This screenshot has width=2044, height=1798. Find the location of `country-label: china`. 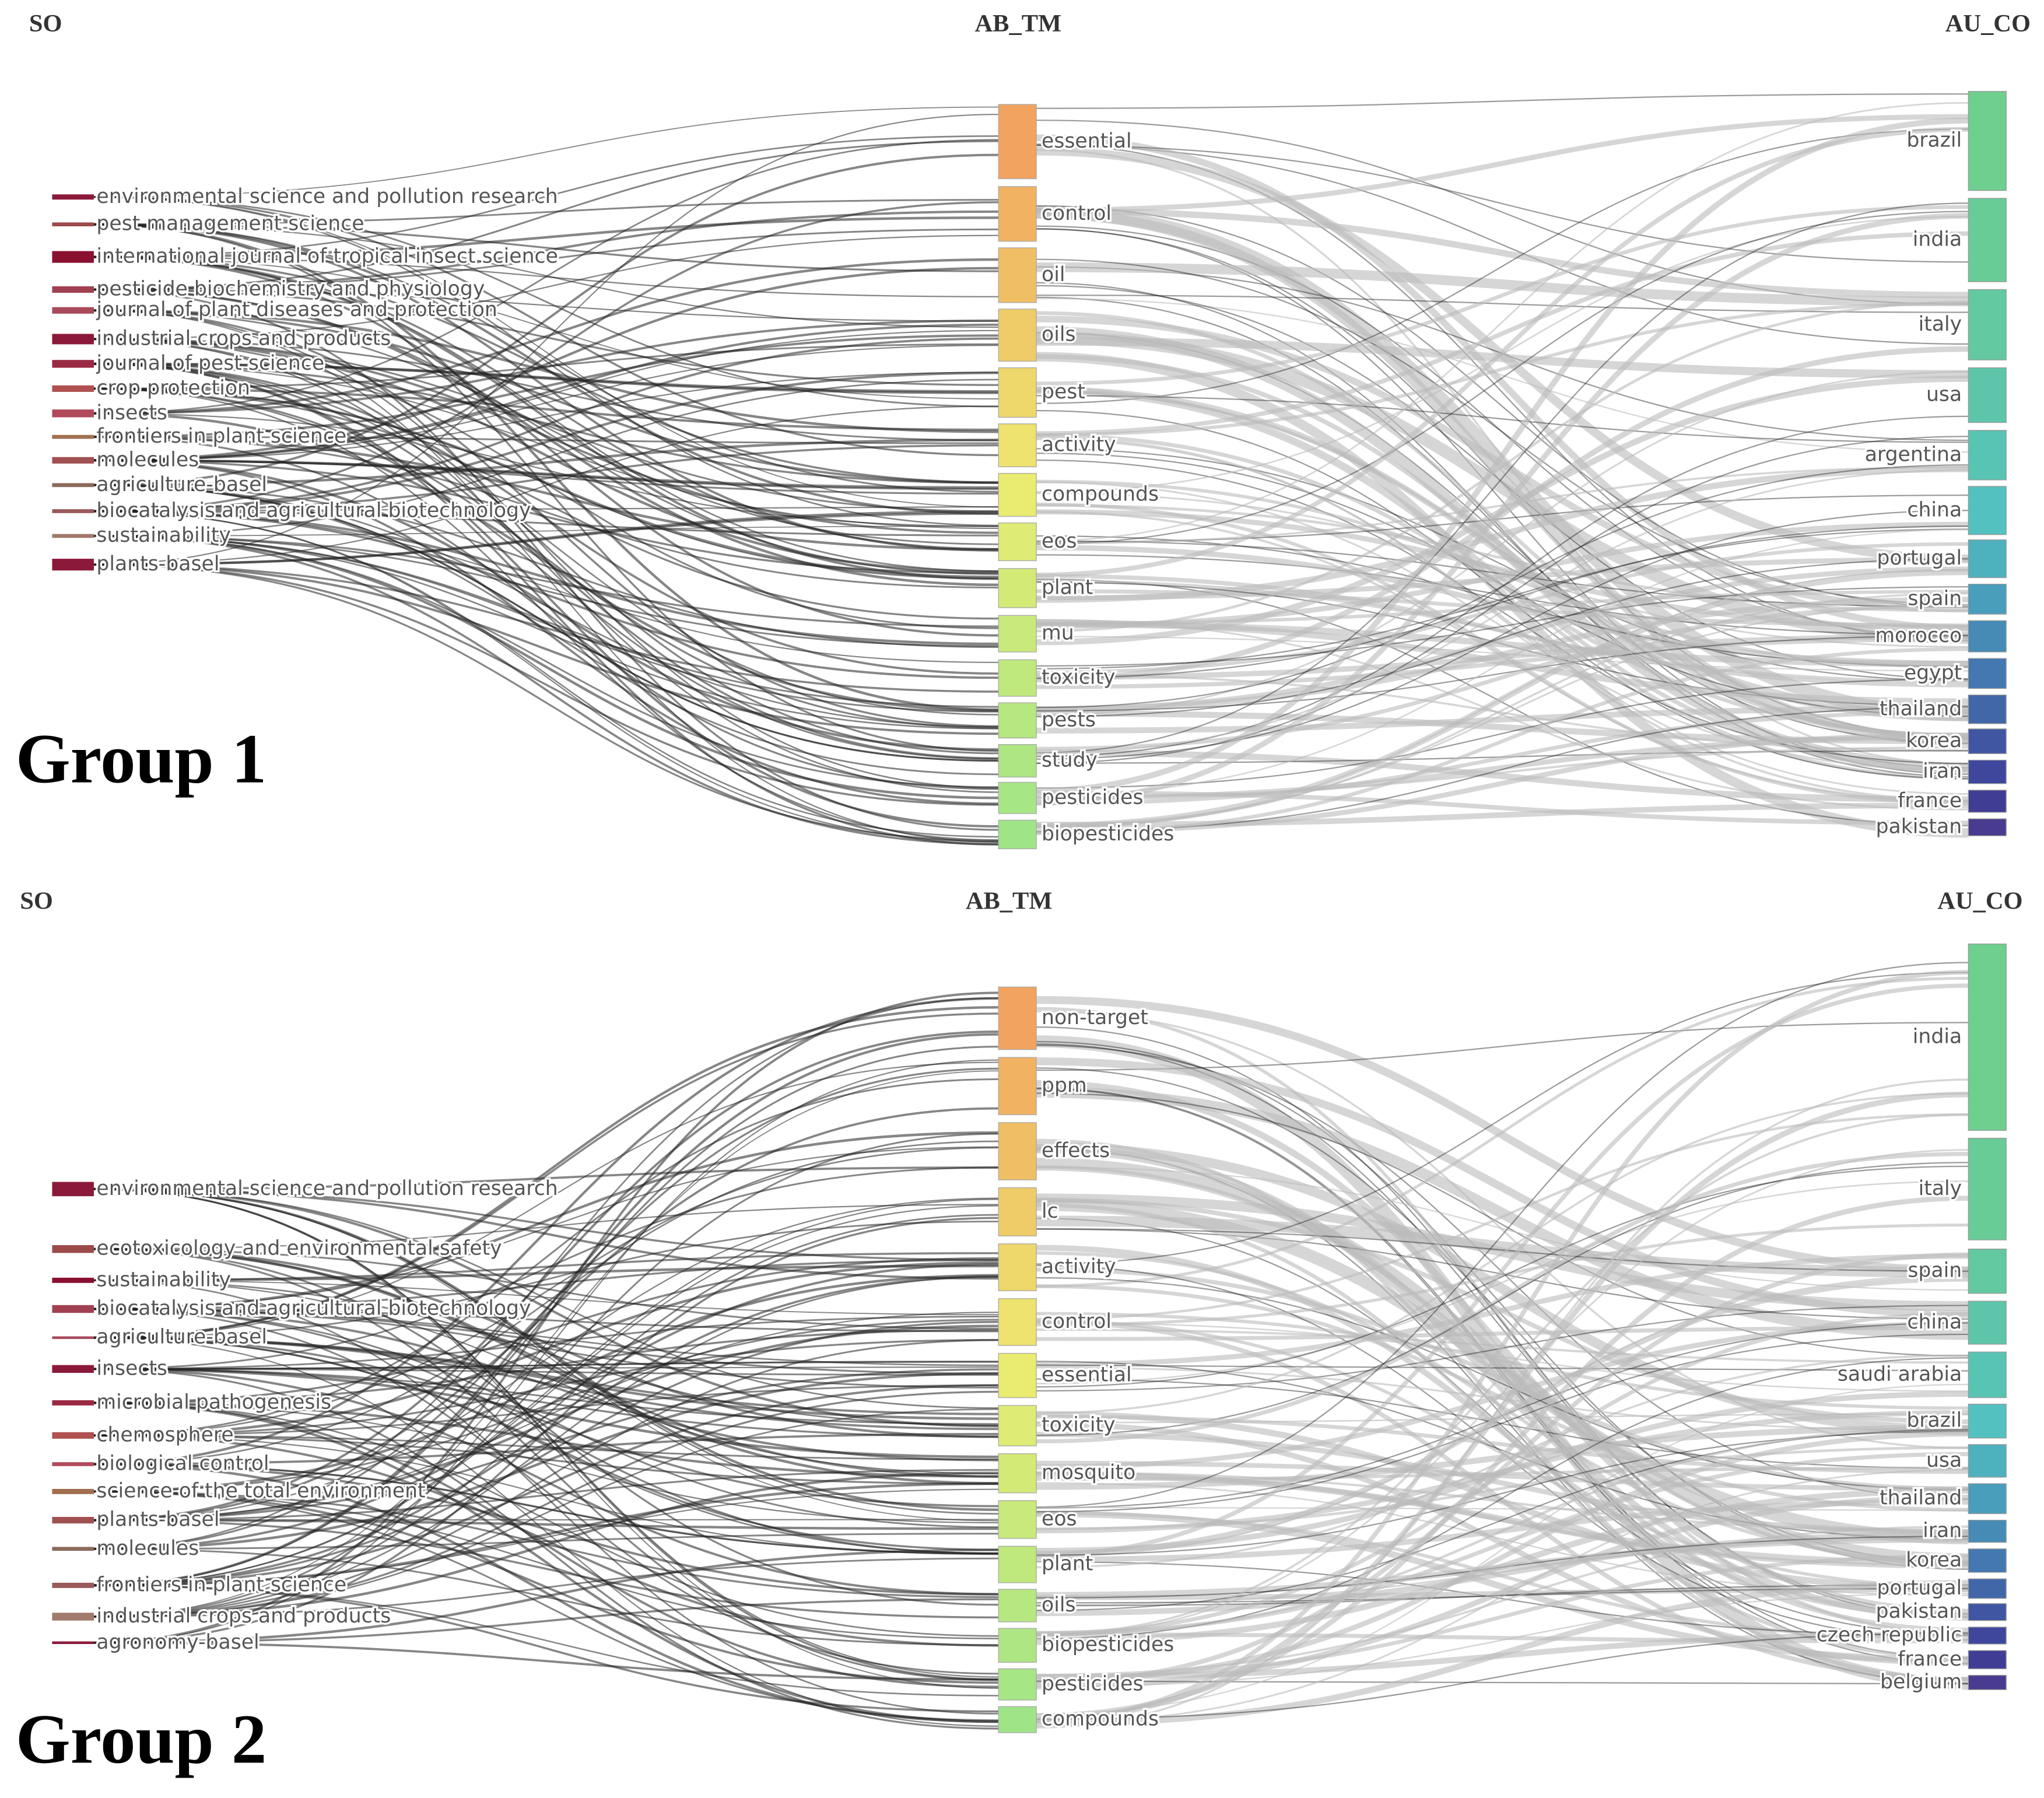

country-label: china is located at coordinates (1934, 1322).